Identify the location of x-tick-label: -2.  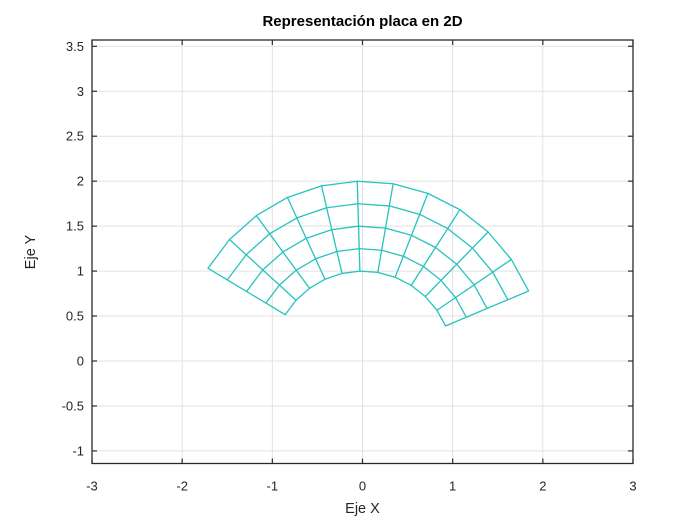
(182, 486).